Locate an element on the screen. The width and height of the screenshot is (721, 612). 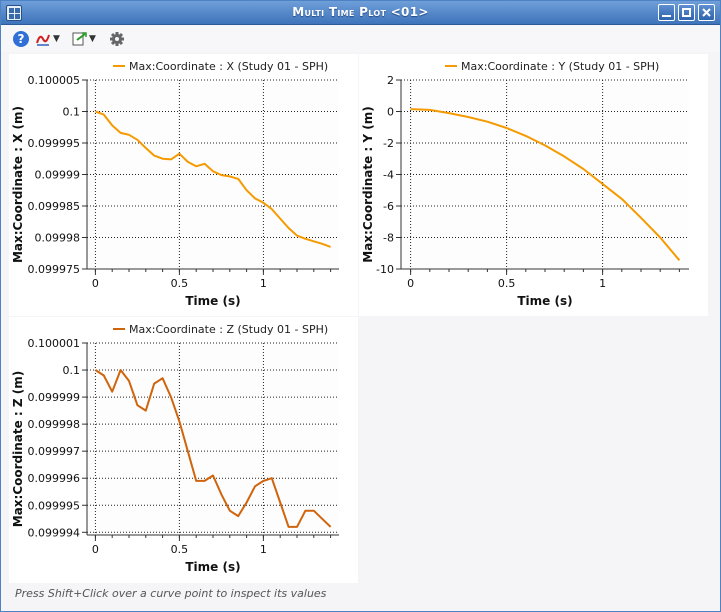
y-tick-label: 0.099985 is located at coordinates (54, 206).